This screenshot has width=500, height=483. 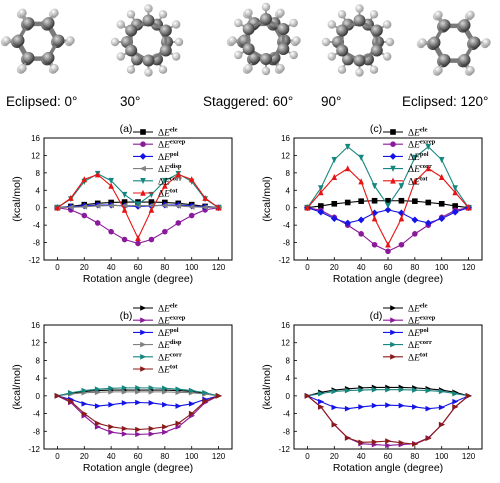 I want to click on panel-title: (d), so click(x=376, y=316).